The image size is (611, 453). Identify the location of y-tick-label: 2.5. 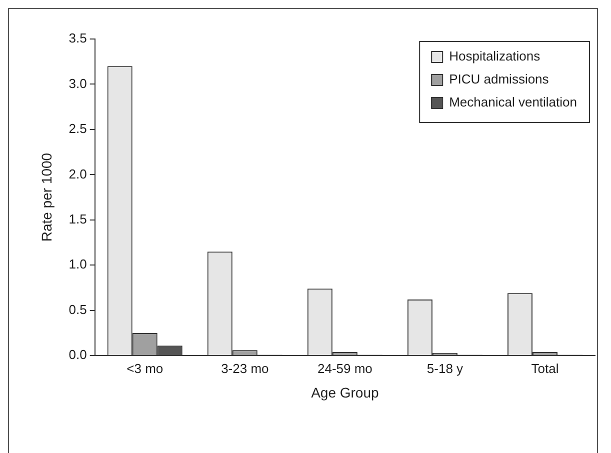
(77, 128).